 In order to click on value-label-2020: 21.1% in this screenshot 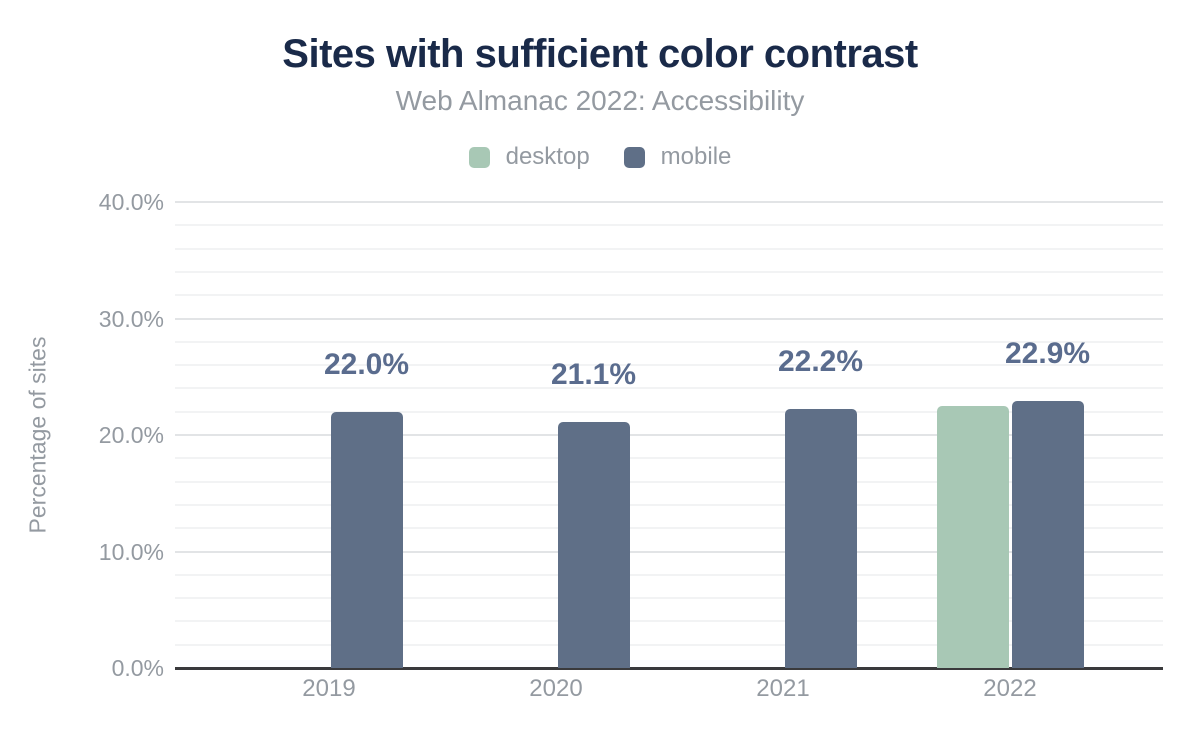, I will do `click(593, 375)`.